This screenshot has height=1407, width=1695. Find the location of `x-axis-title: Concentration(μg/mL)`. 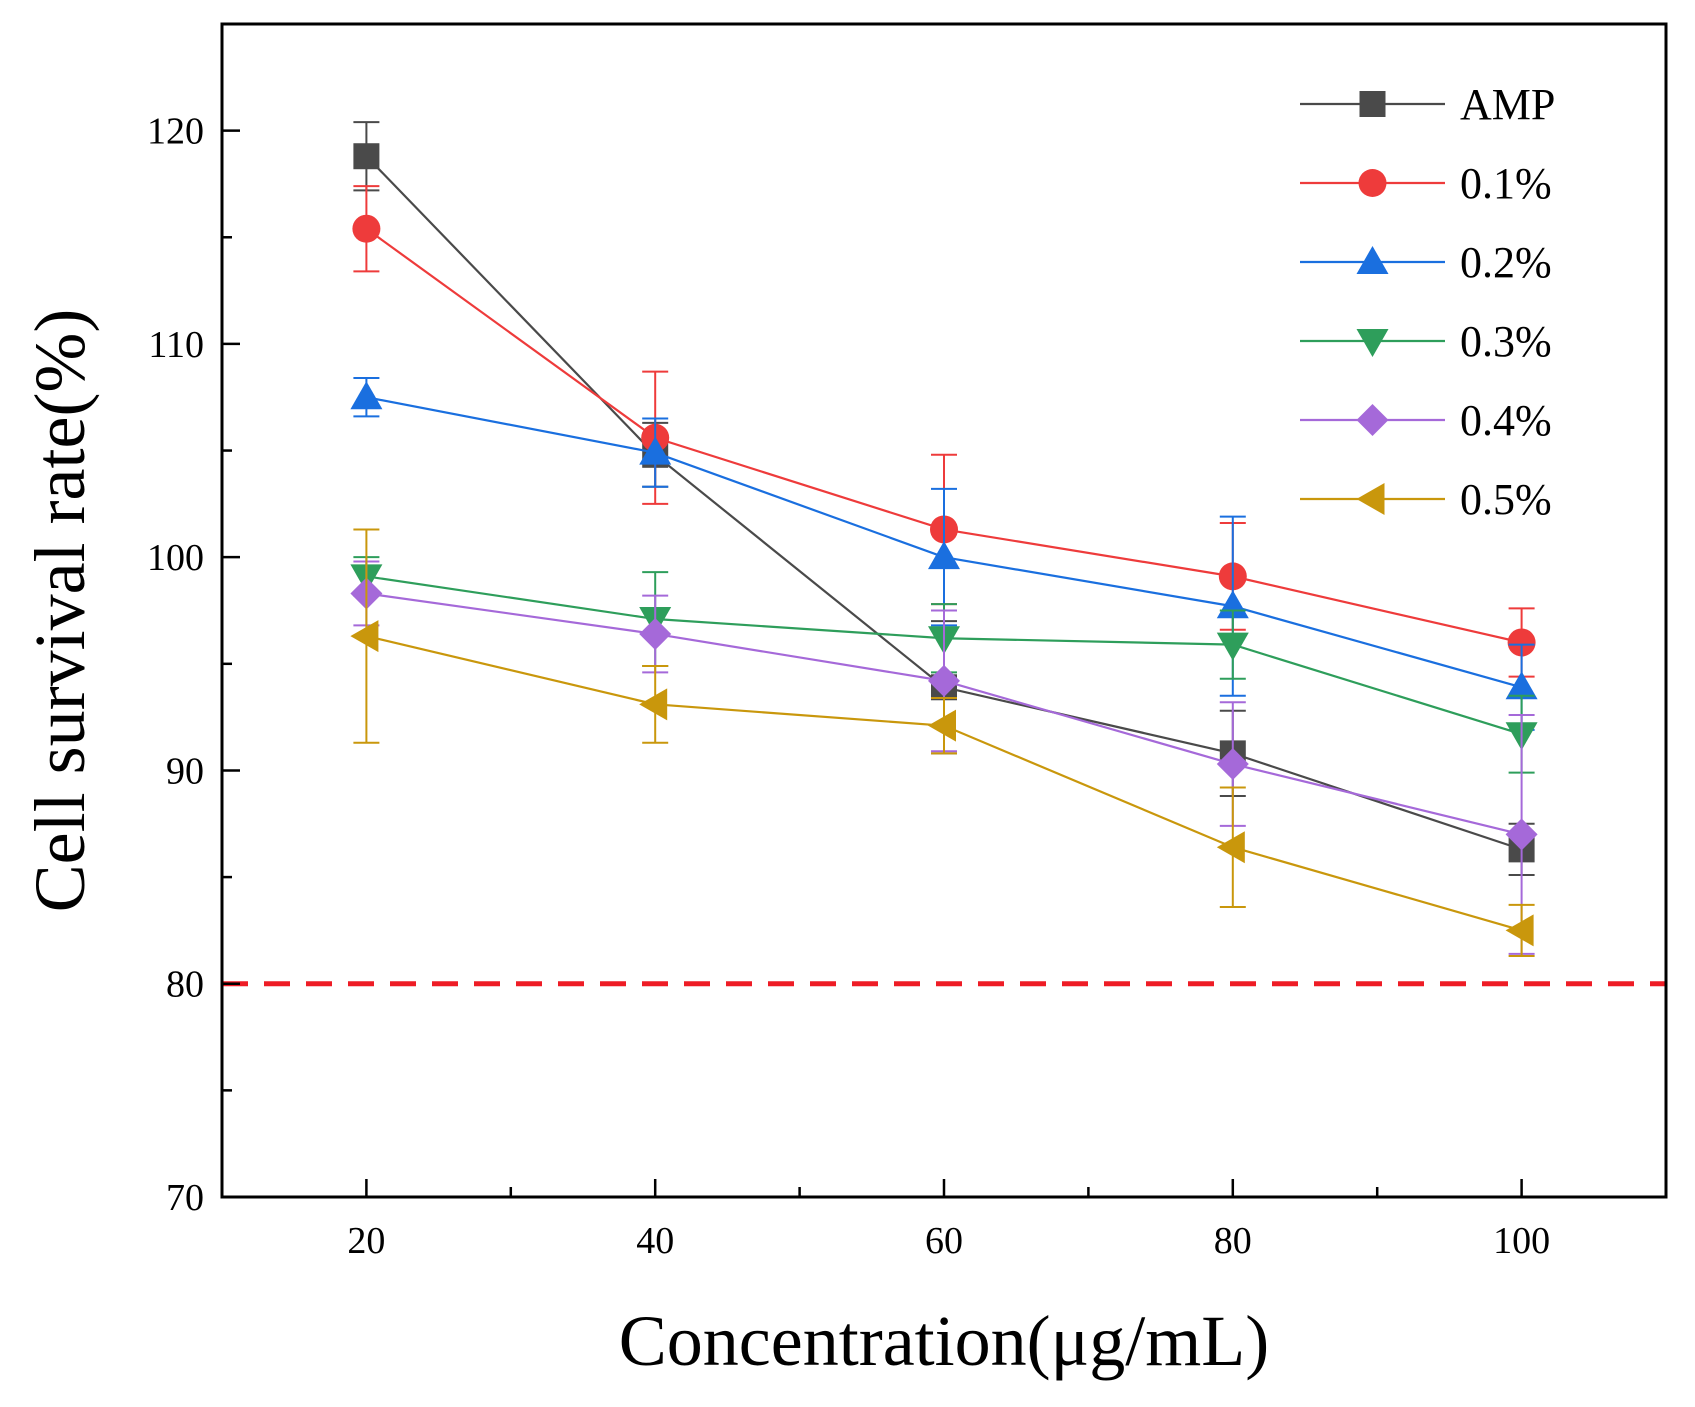

x-axis-title: Concentration(μg/mL) is located at coordinates (944, 1341).